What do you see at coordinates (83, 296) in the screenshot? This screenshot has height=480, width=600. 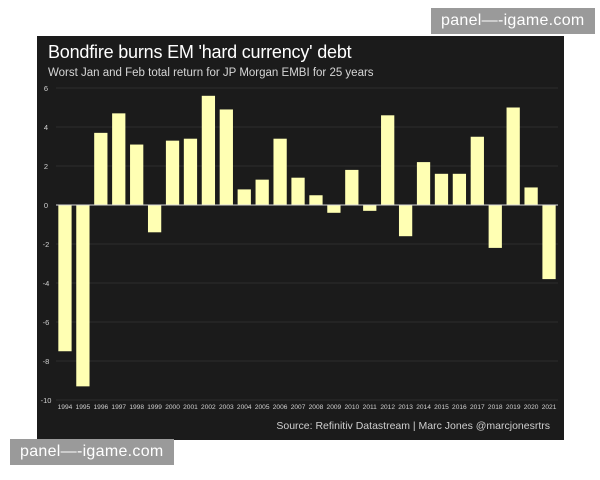 I see `bar-1995` at bounding box center [83, 296].